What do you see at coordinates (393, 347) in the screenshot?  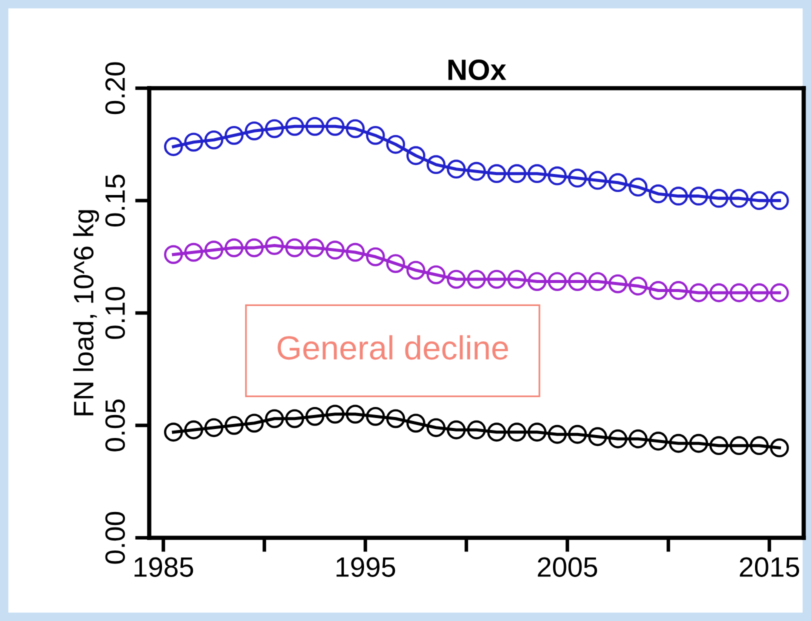 I see `annotation: General decline` at bounding box center [393, 347].